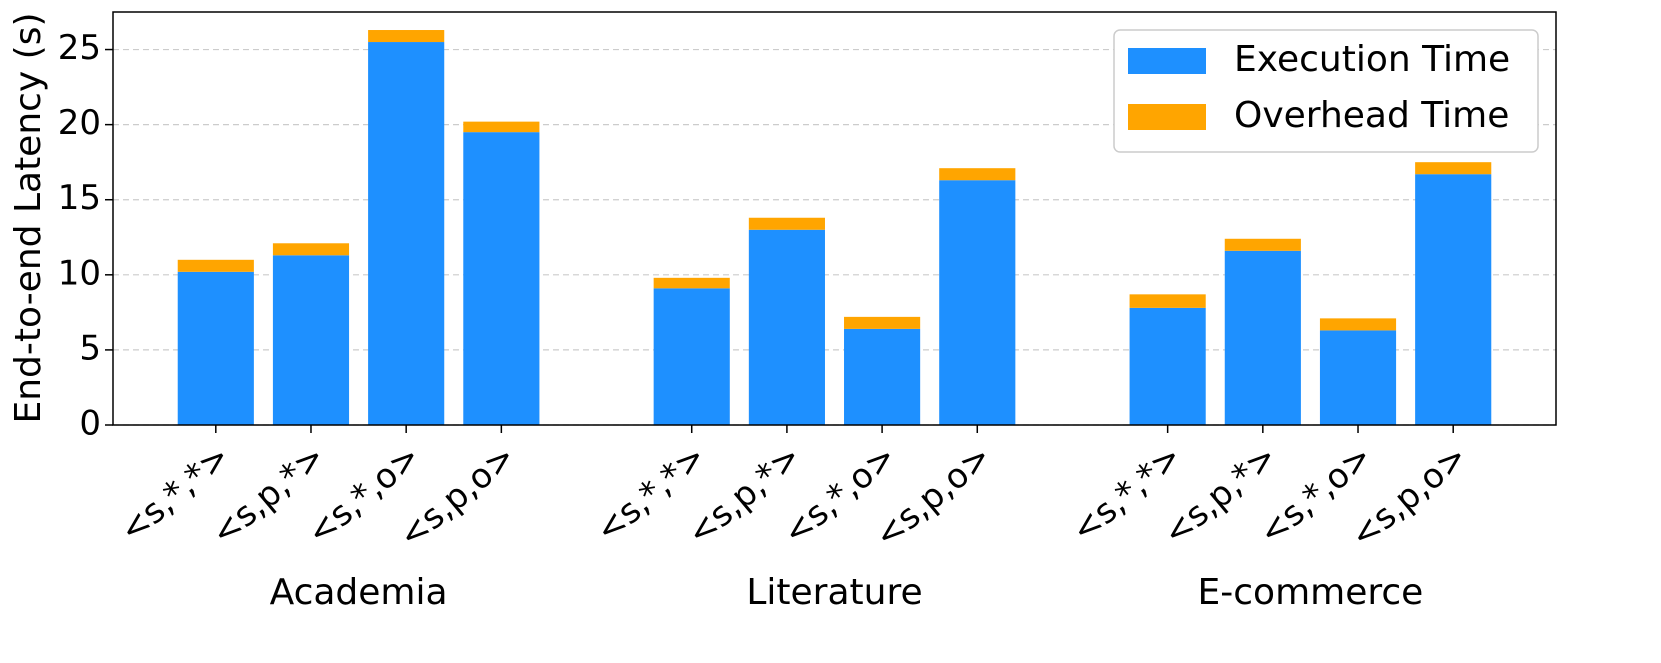  Describe the element at coordinates (90, 424) in the screenshot. I see `y-tick-label: 0` at that location.